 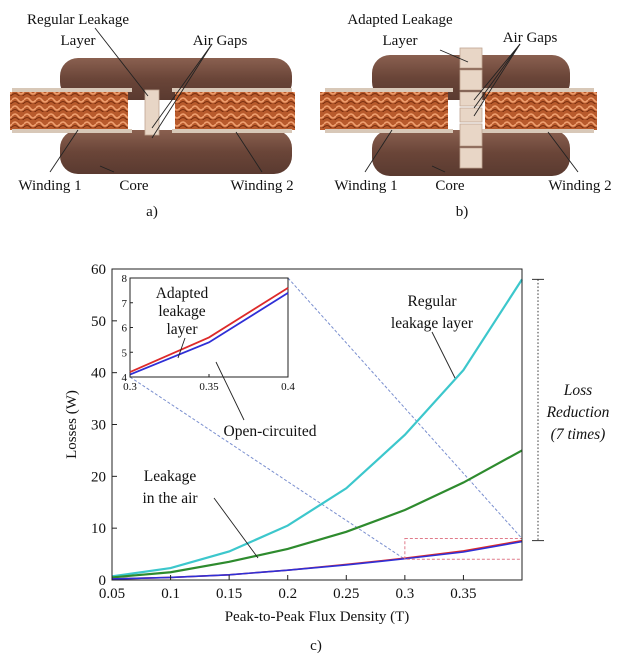 I want to click on inset-series-open, so click(x=209, y=334).